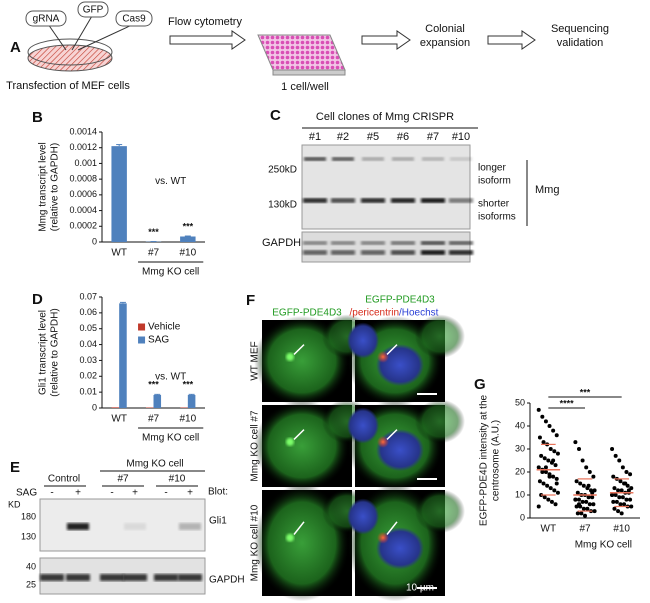 Image resolution: width=650 pixels, height=603 pixels. I want to click on blot-heading: Blot:, so click(218, 492).